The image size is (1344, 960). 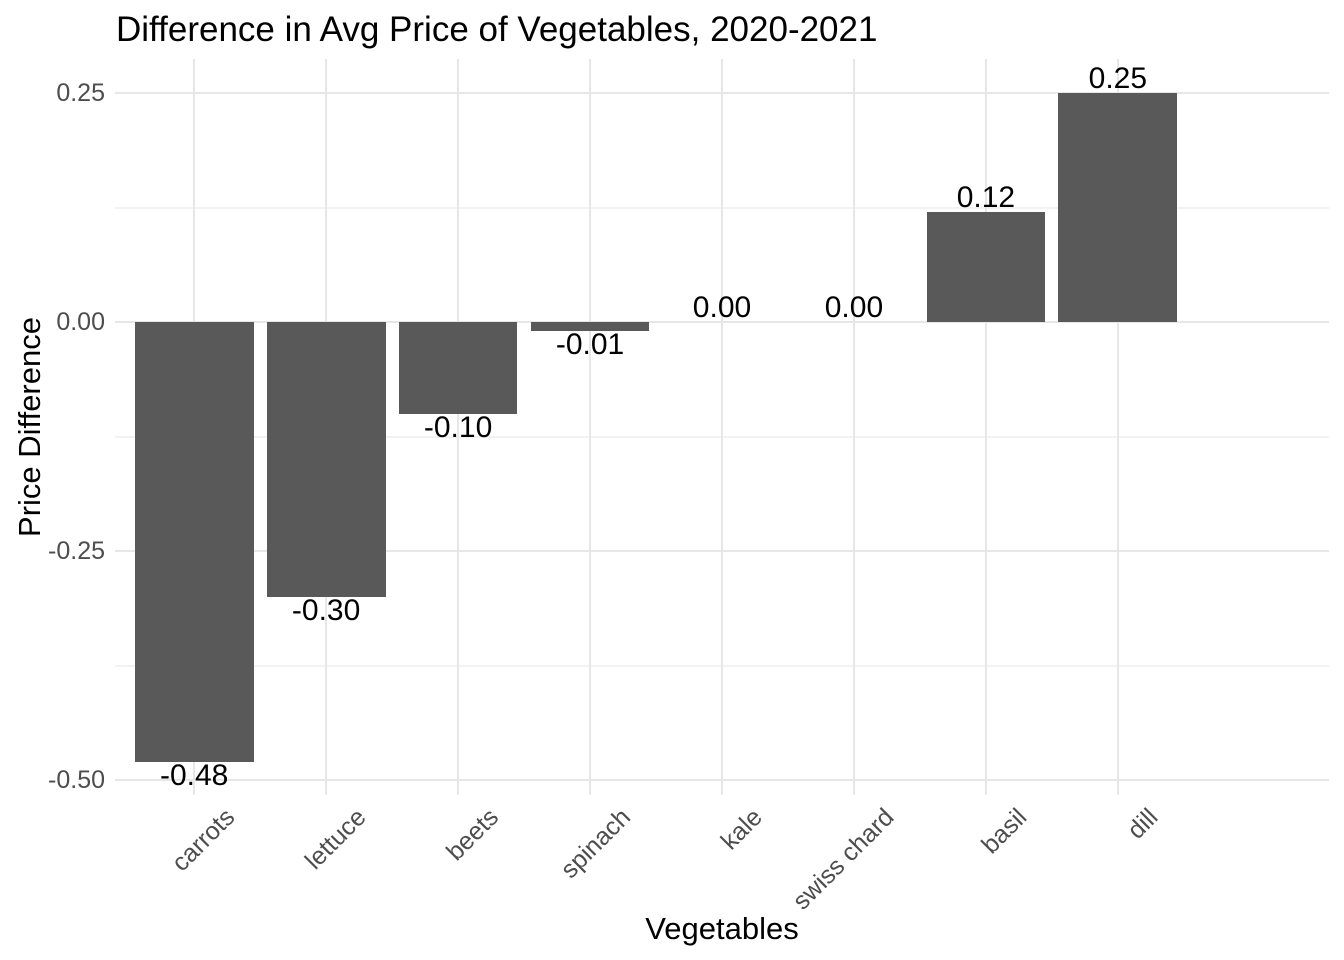 What do you see at coordinates (1117, 427) in the screenshot?
I see `gridline-x-dill` at bounding box center [1117, 427].